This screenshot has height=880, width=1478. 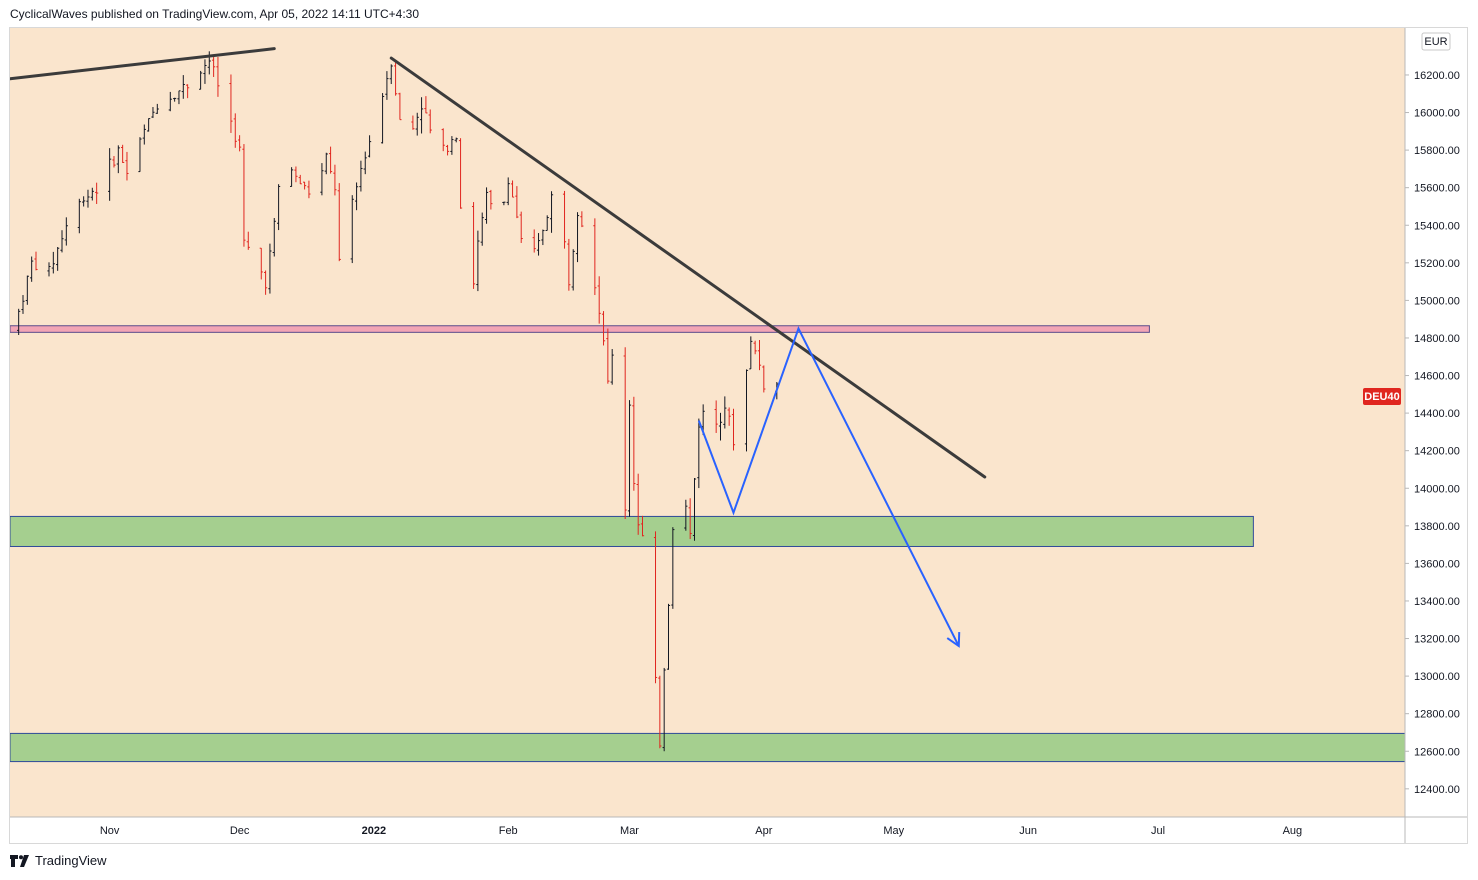 I want to click on projection-arrowhead, so click(x=953, y=640).